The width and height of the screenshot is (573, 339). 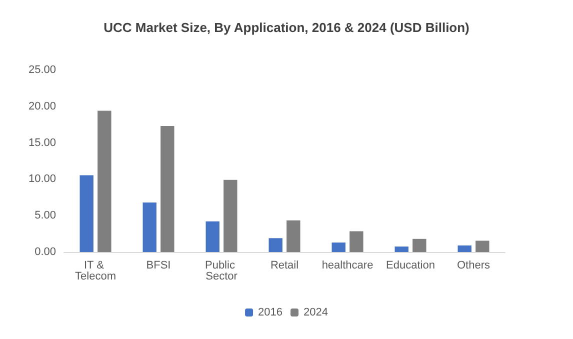 What do you see at coordinates (270, 312) in the screenshot?
I see `legend-label: 2016` at bounding box center [270, 312].